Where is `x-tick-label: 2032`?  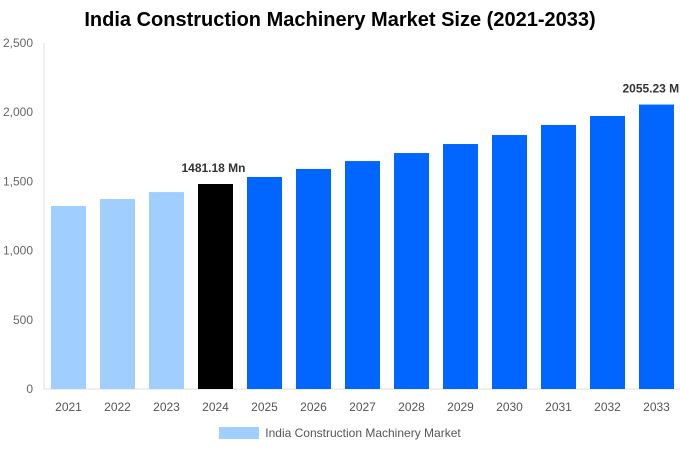
x-tick-label: 2032 is located at coordinates (607, 407).